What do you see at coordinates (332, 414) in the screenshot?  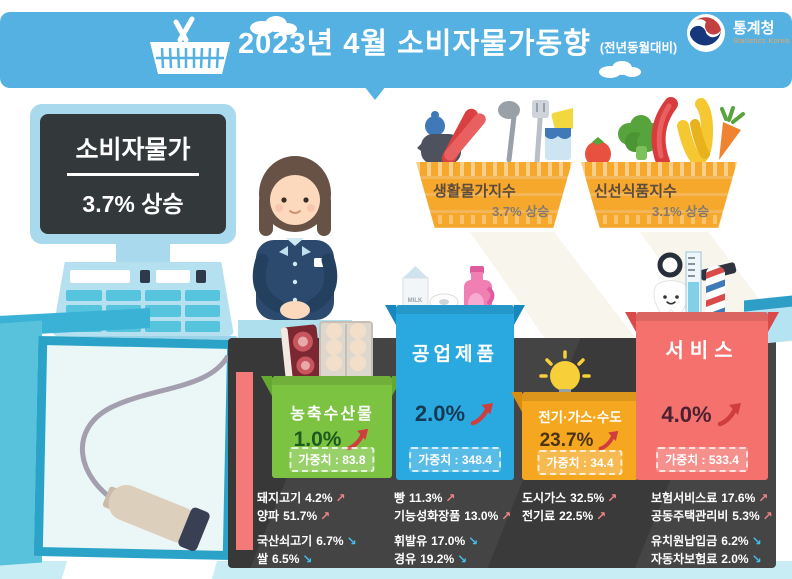 I see `category-name: 농축수산물` at bounding box center [332, 414].